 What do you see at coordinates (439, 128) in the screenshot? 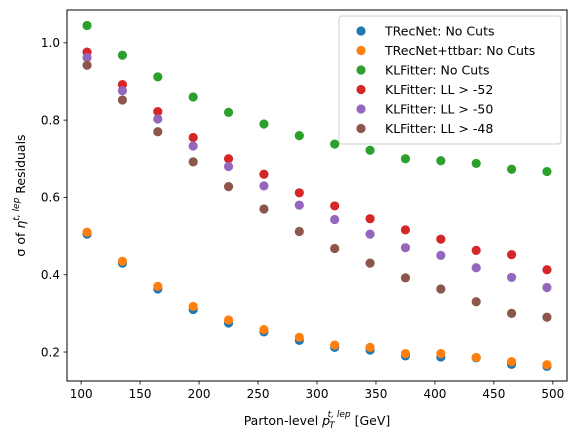
I see `legend-label: KLFitter: LL > -48` at bounding box center [439, 128].